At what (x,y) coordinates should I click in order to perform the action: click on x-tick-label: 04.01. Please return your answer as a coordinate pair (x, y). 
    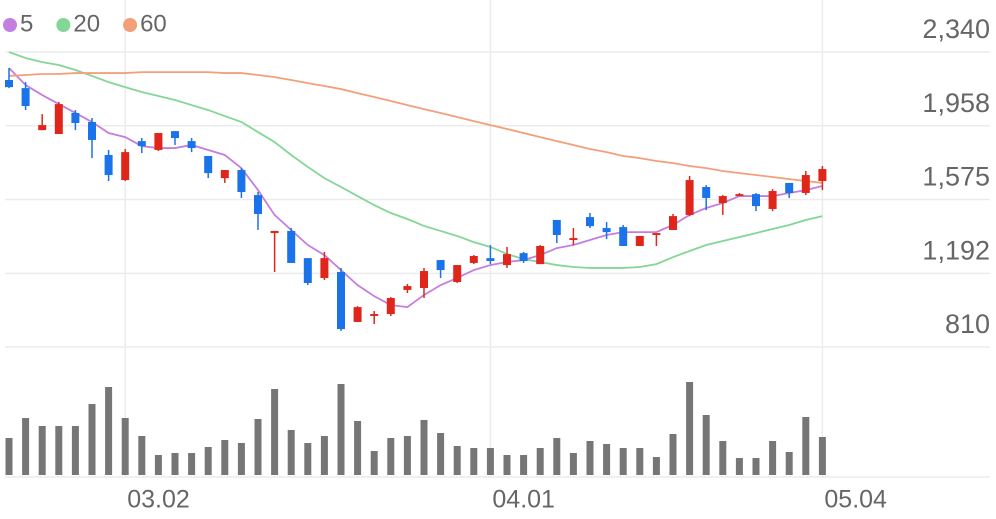
    Looking at the image, I should click on (523, 500).